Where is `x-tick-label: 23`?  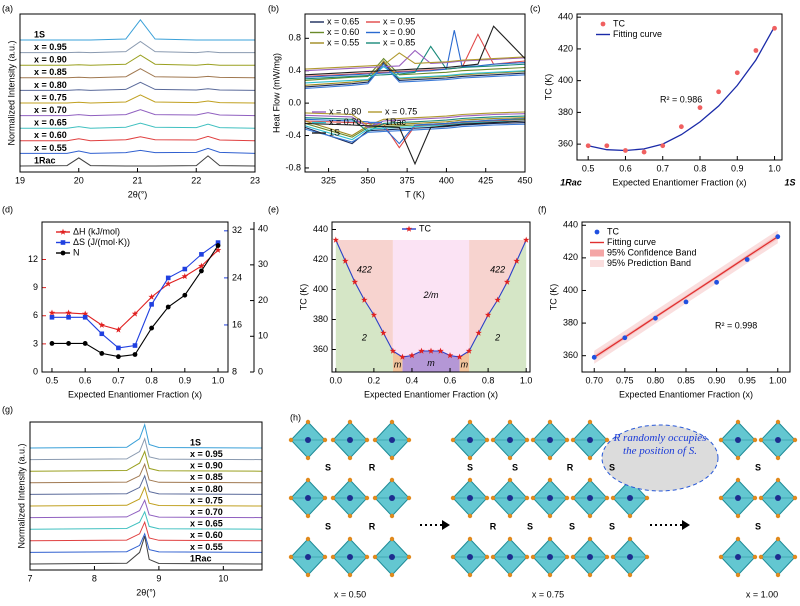
x-tick-label: 23 is located at coordinates (255, 180).